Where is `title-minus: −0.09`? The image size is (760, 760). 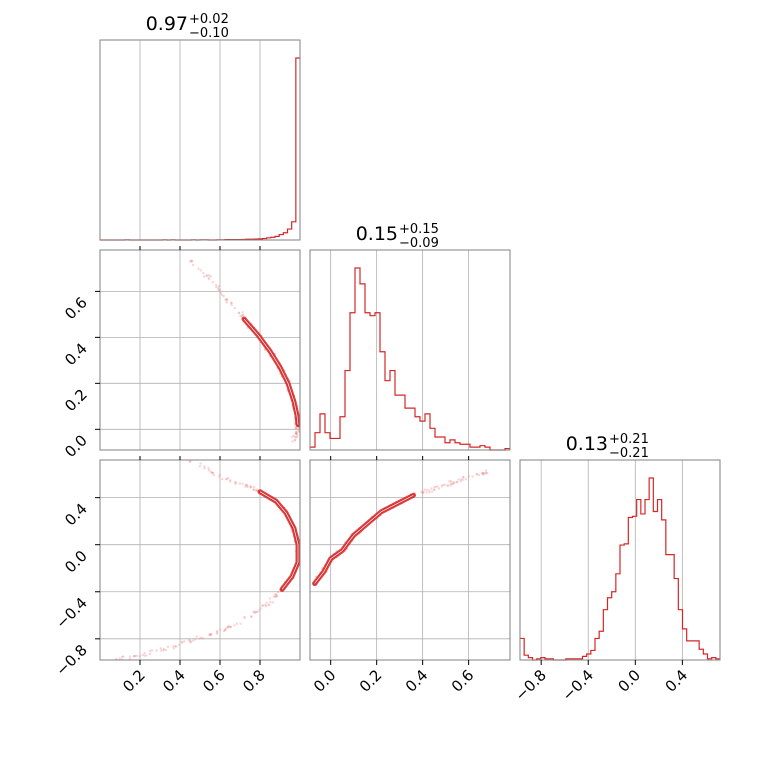
title-minus: −0.09 is located at coordinates (419, 243).